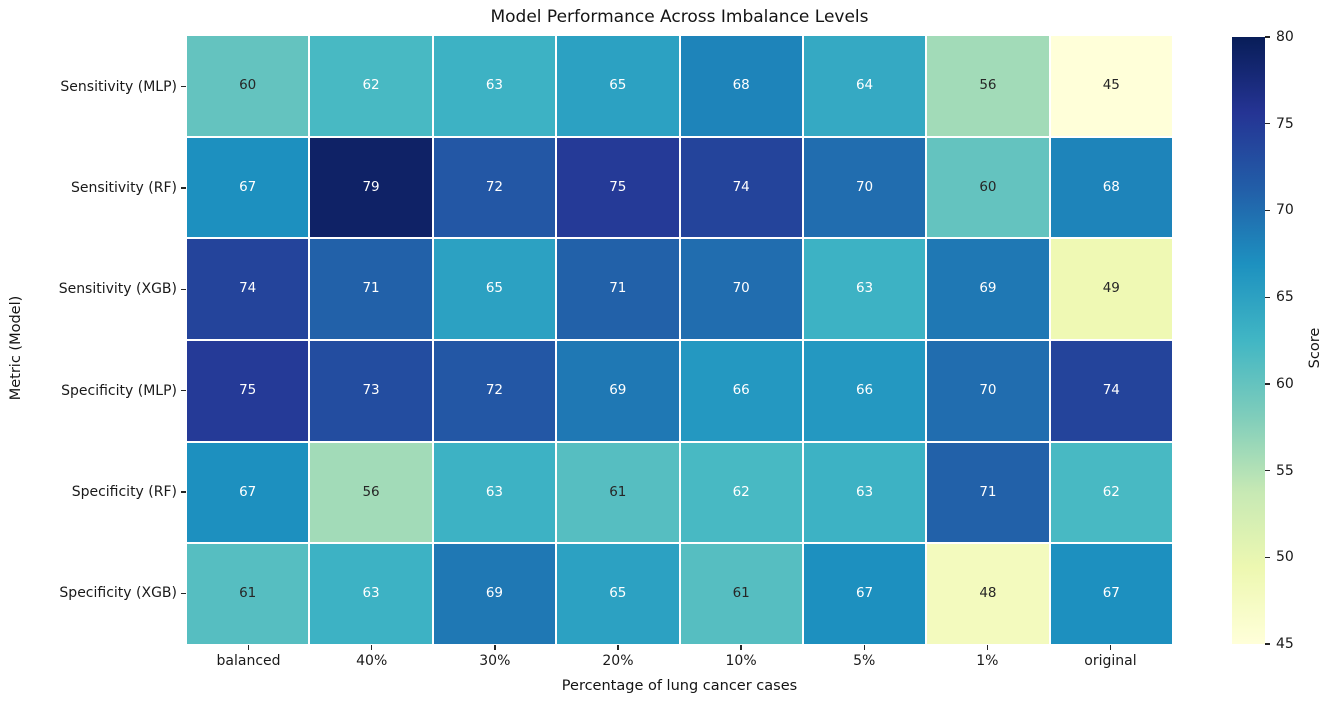 Image resolution: width=1325 pixels, height=709 pixels. I want to click on heatmap-cell: 45, so click(1111, 86).